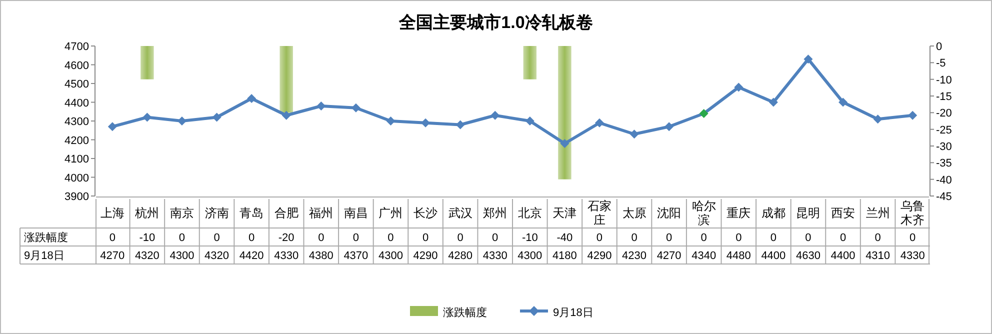  What do you see at coordinates (808, 213) in the screenshot?
I see `x-tick-label: 昆明` at bounding box center [808, 213].